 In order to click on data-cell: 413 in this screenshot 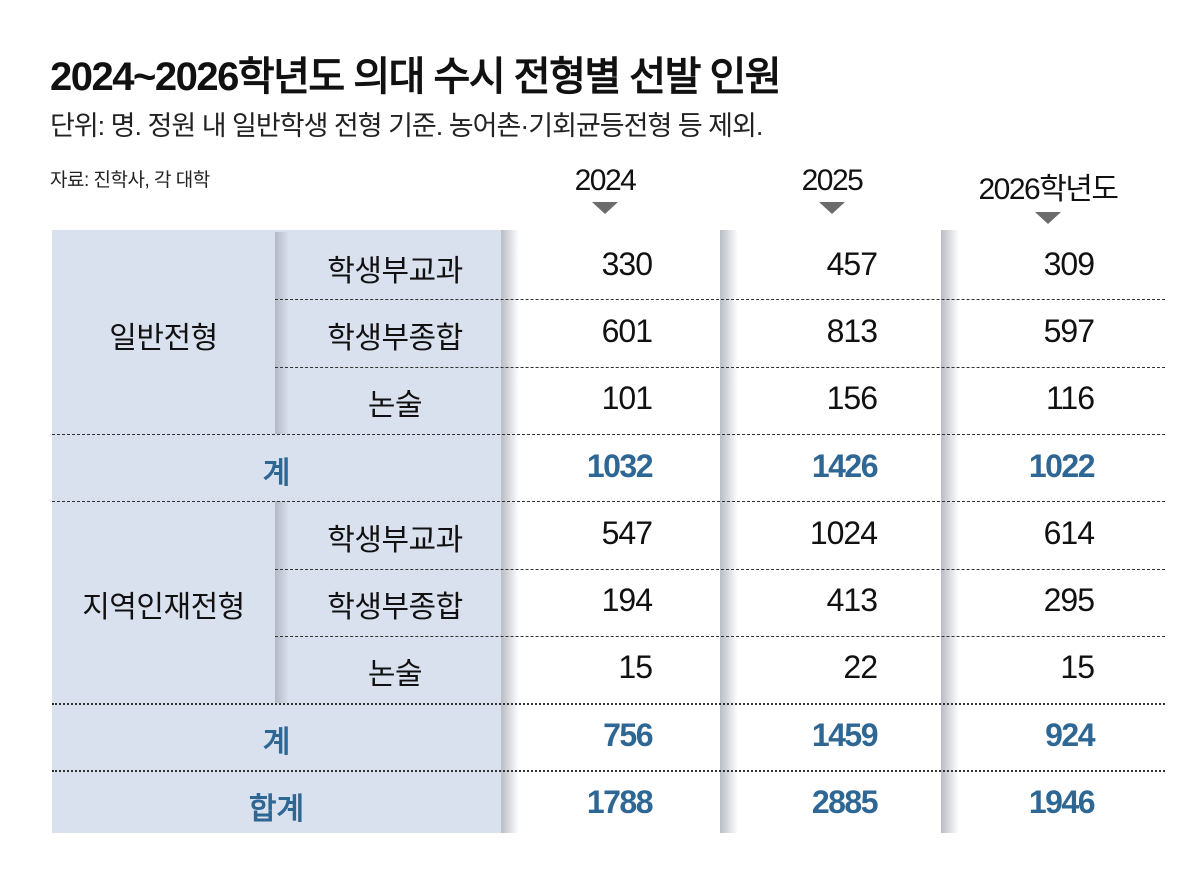, I will do `click(852, 600)`.